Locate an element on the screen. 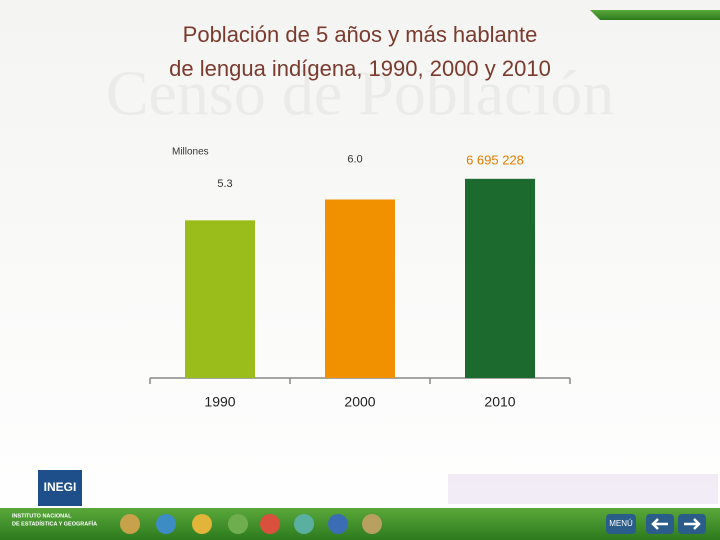 This screenshot has height=540, width=720. prev-arrow is located at coordinates (659, 524).